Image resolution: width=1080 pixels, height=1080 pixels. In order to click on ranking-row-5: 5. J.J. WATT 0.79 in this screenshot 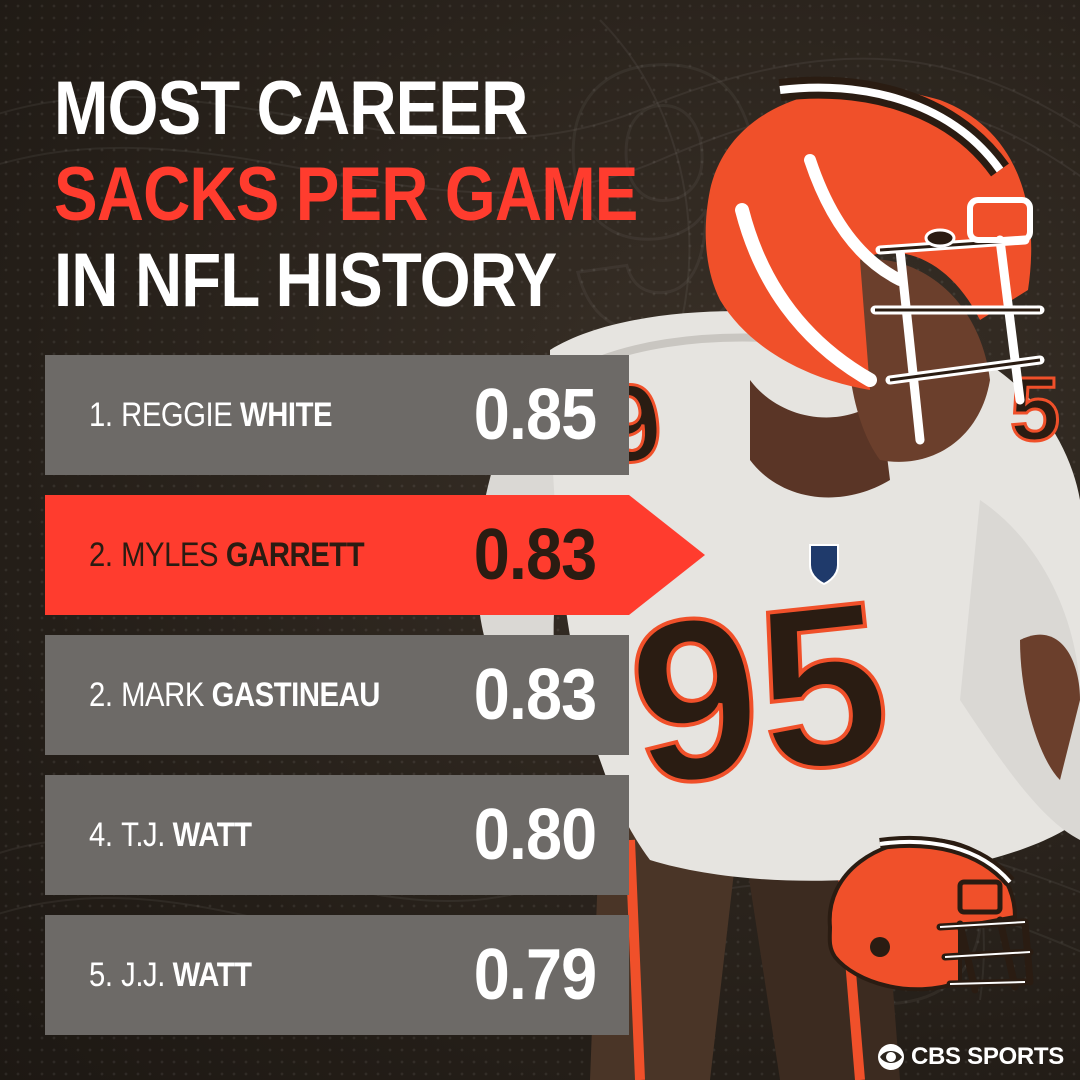, I will do `click(337, 975)`.